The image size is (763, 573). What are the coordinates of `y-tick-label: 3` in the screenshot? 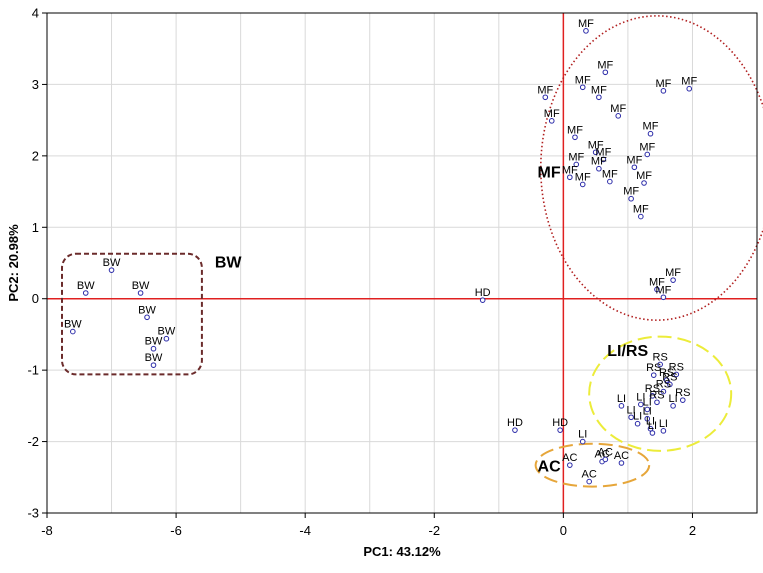 It's located at (35, 84).